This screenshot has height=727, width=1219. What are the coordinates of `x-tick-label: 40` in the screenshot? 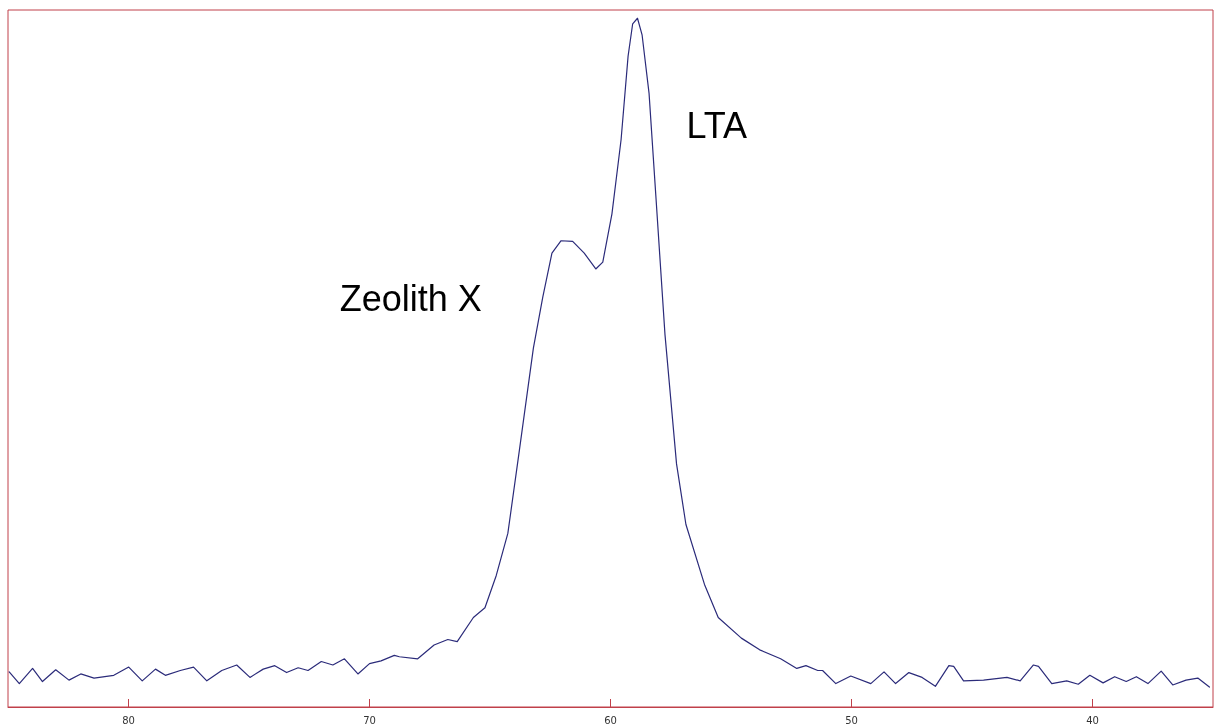 It's located at (1092, 720).